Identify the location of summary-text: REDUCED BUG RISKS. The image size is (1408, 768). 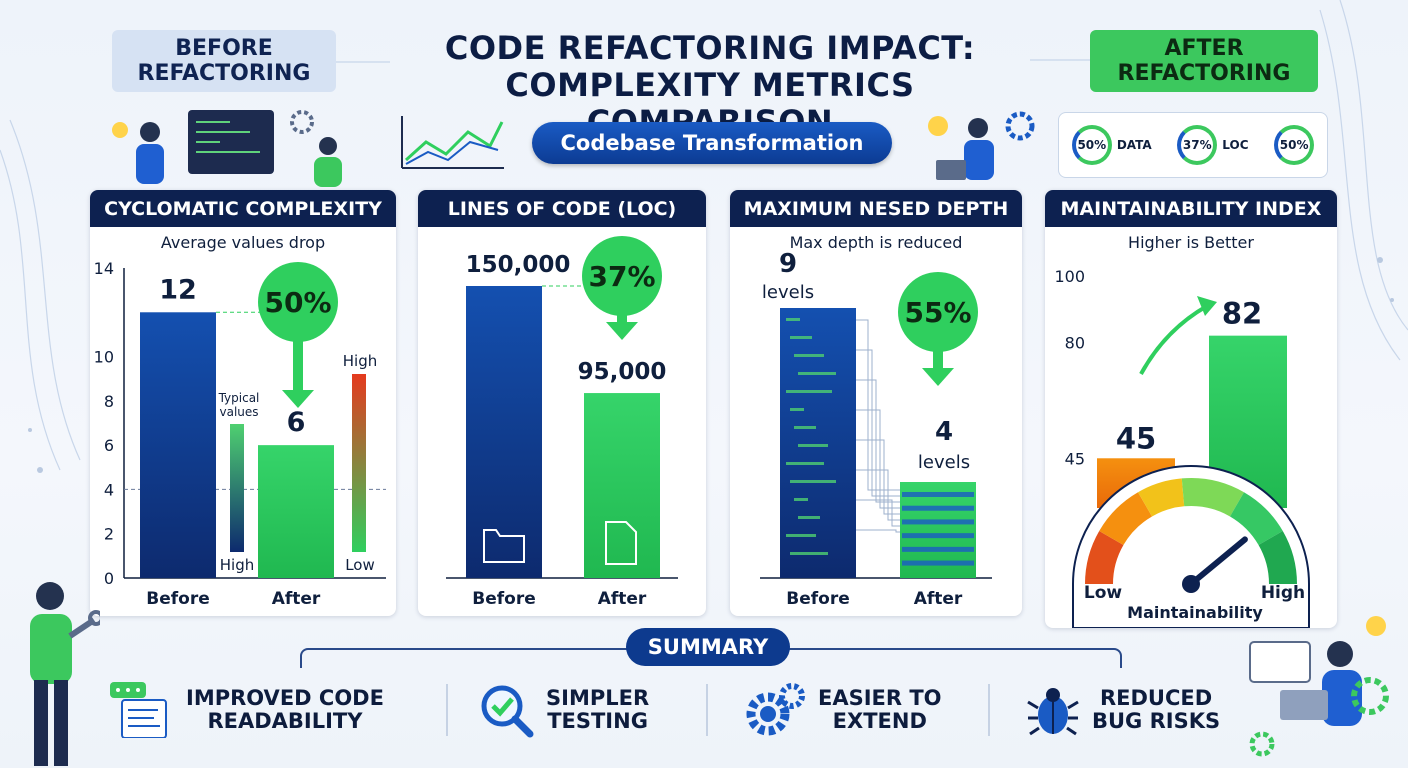
(1156, 709).